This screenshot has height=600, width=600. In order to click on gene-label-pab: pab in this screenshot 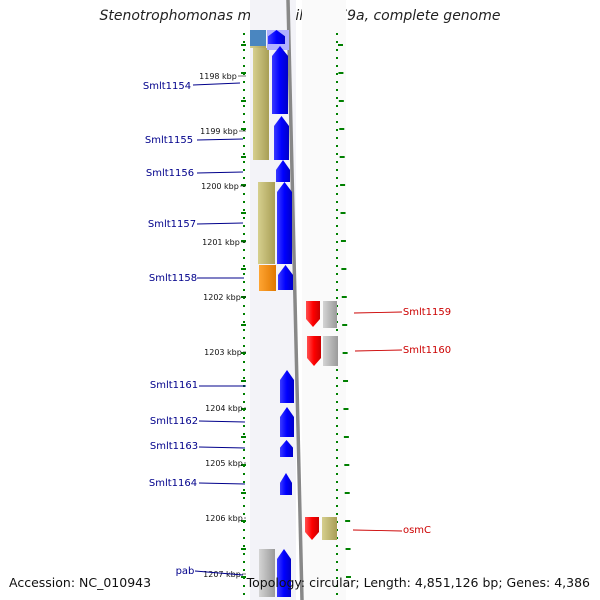, I will do `click(185, 571)`.